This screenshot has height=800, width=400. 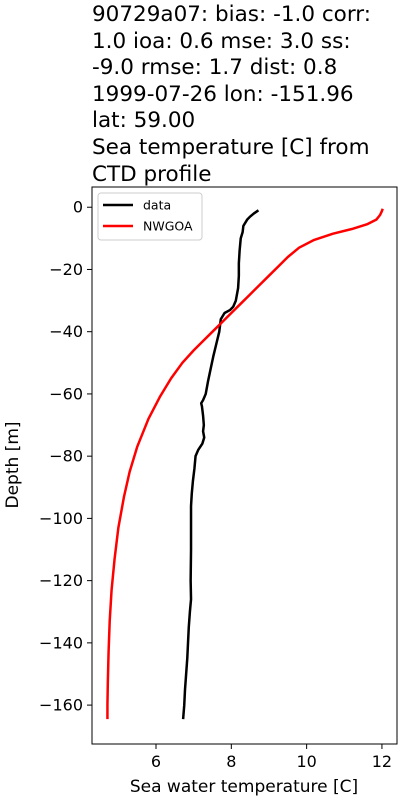 I want to click on x-tick-label: 12, so click(x=382, y=761).